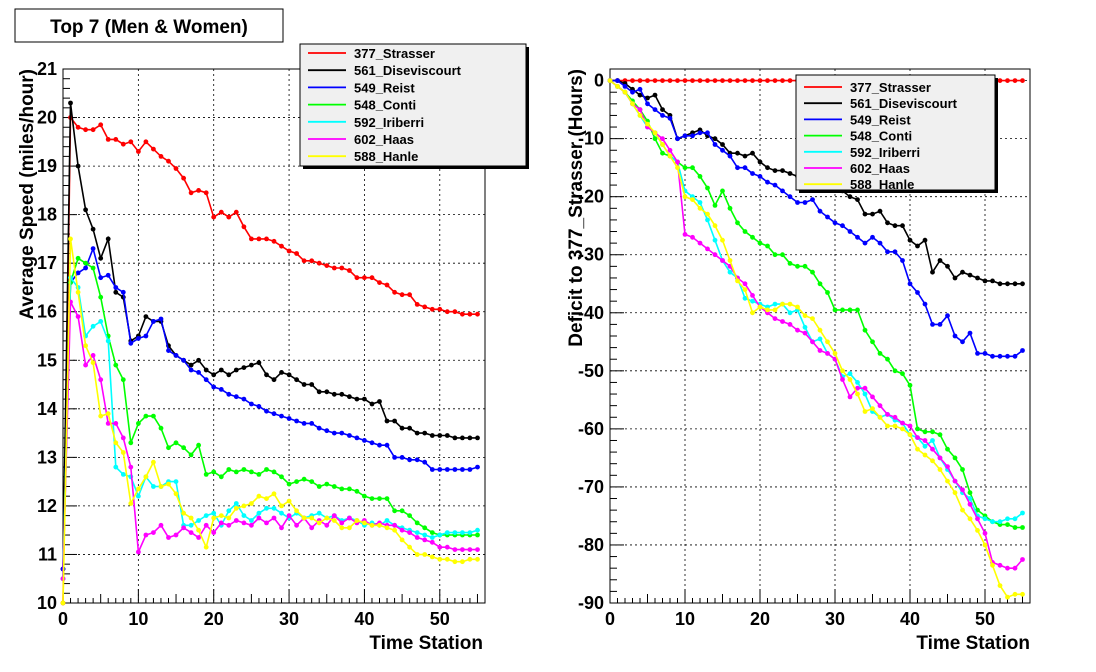 This screenshot has width=1096, height=672. What do you see at coordinates (880, 168) in the screenshot?
I see `legend-entry: 602_Haas` at bounding box center [880, 168].